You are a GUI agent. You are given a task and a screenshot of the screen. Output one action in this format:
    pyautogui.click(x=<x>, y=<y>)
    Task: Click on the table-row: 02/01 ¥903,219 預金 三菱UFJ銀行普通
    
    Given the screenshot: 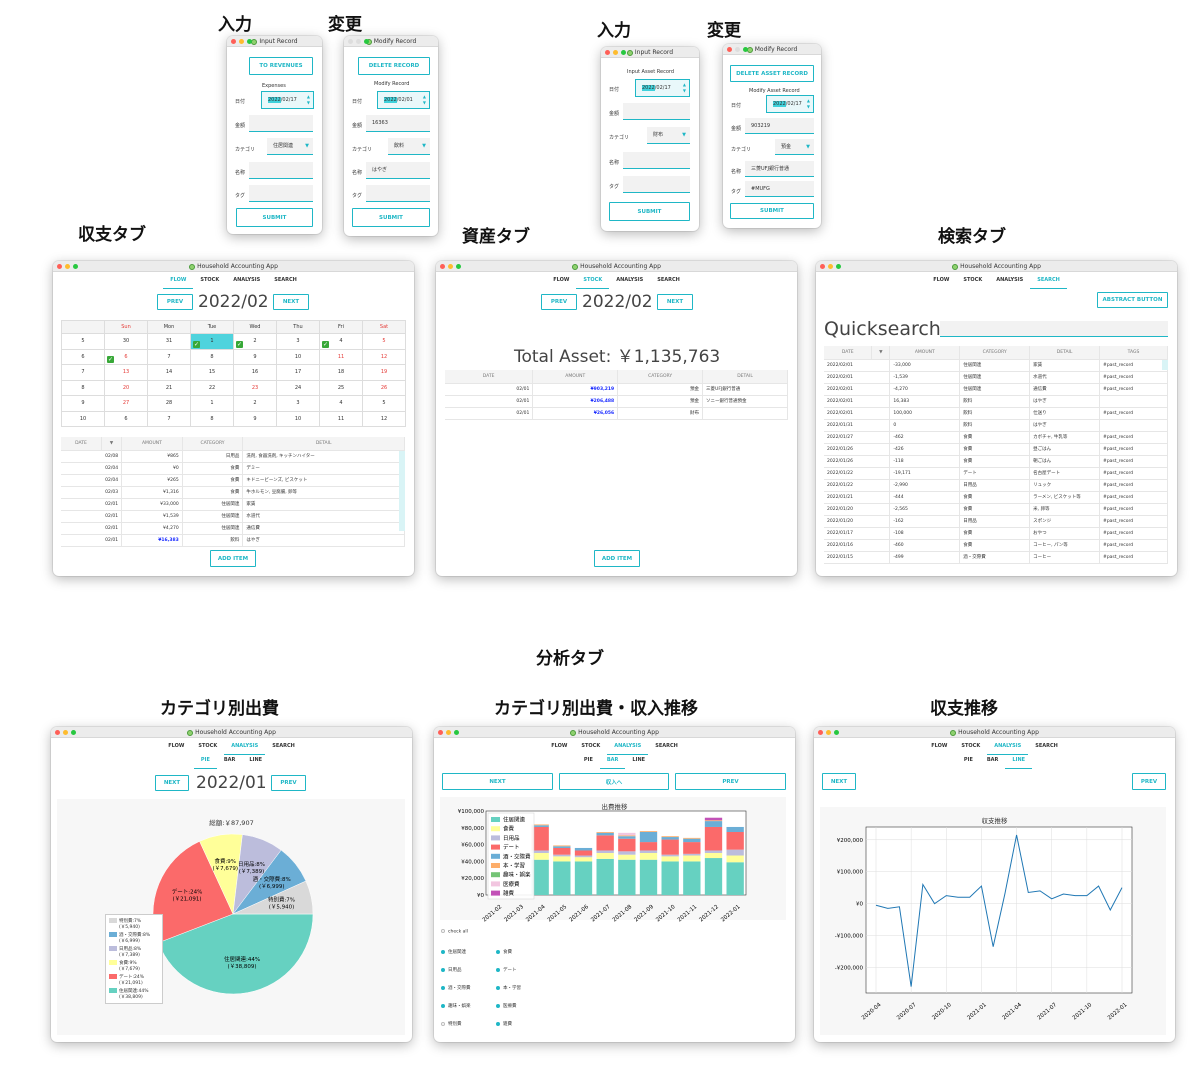 What is the action you would take?
    pyautogui.click(x=616, y=389)
    